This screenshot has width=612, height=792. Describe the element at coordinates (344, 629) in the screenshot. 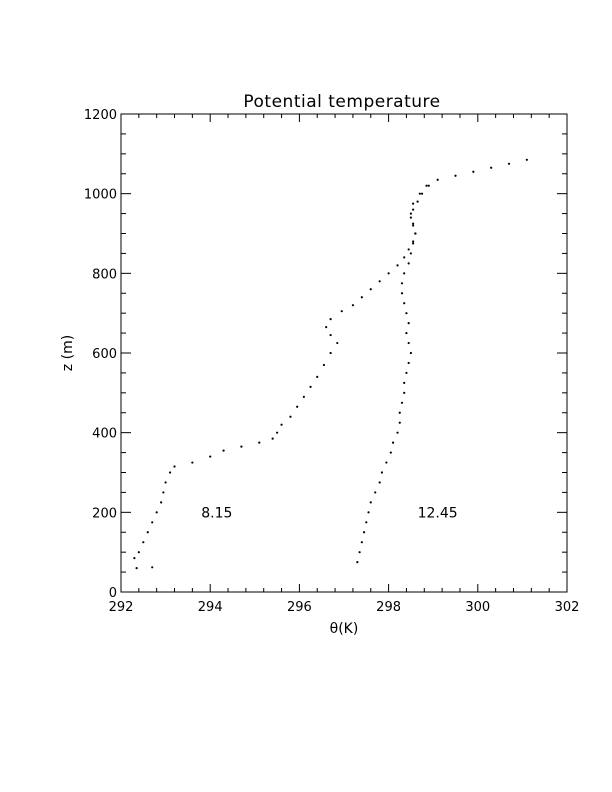

I see `x-axis-label: θ(K)` at that location.